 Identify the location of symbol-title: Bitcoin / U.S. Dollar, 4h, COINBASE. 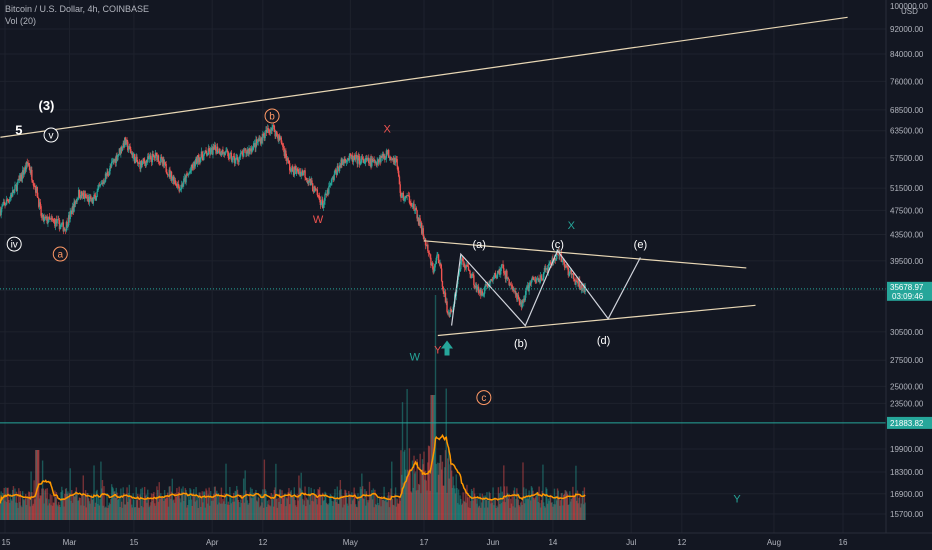
(77, 9).